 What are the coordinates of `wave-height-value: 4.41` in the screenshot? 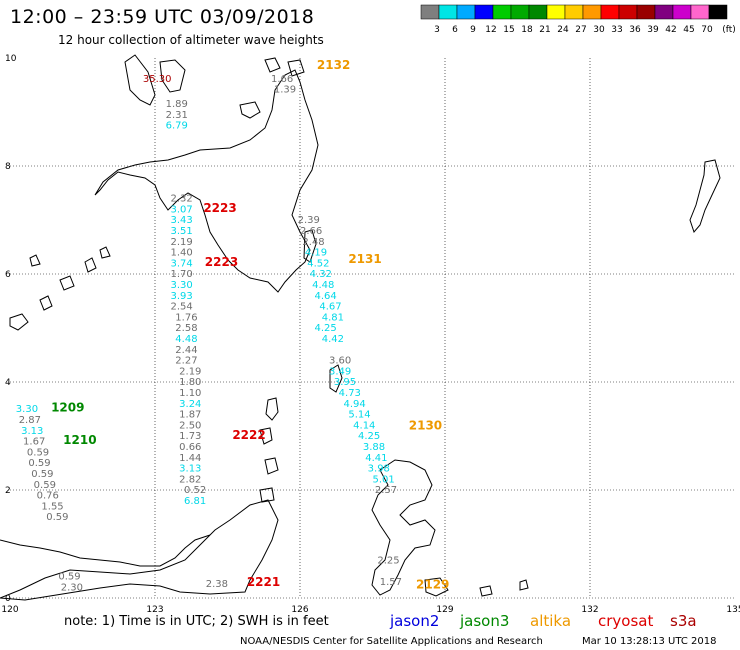 It's located at (376, 458).